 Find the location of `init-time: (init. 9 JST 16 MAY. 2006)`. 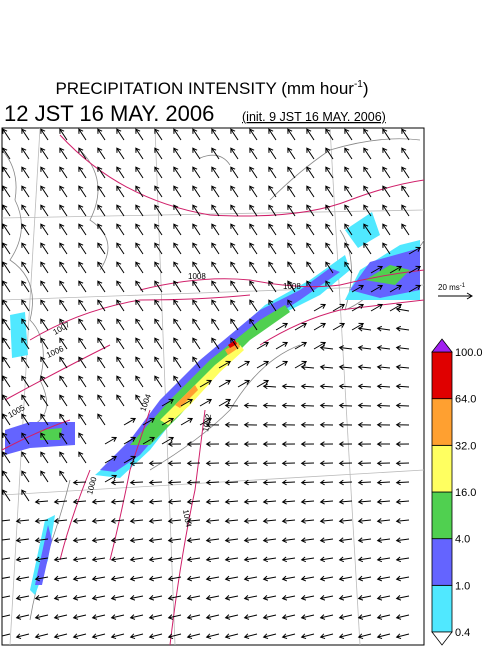

init-time: (init. 9 JST 16 MAY. 2006) is located at coordinates (314, 117).